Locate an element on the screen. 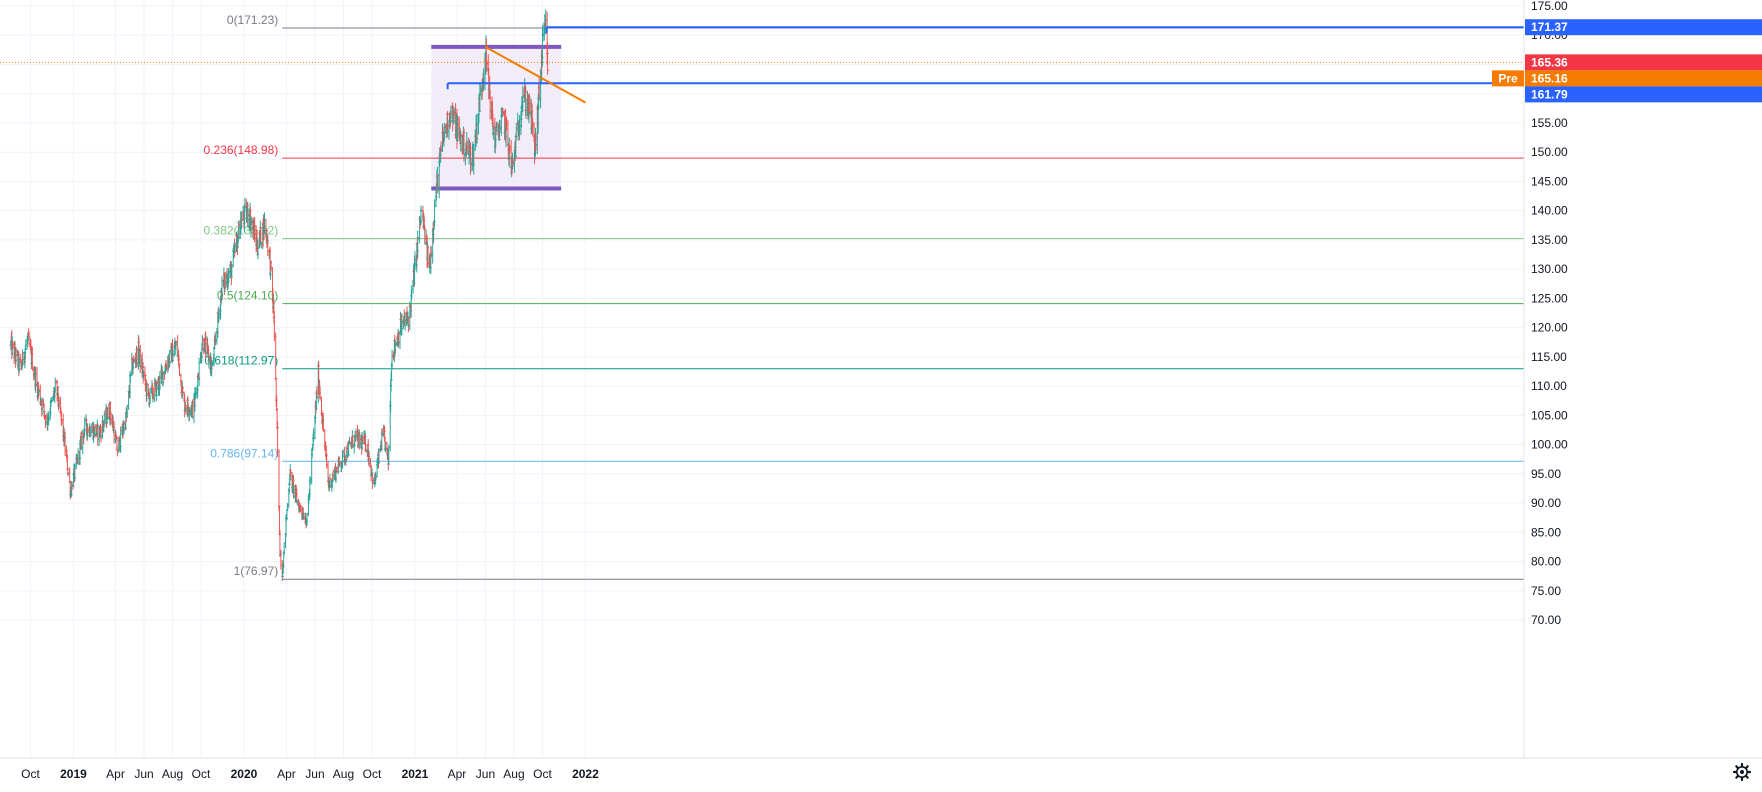  fib-level-label: 0.618(112.97) is located at coordinates (241, 361).